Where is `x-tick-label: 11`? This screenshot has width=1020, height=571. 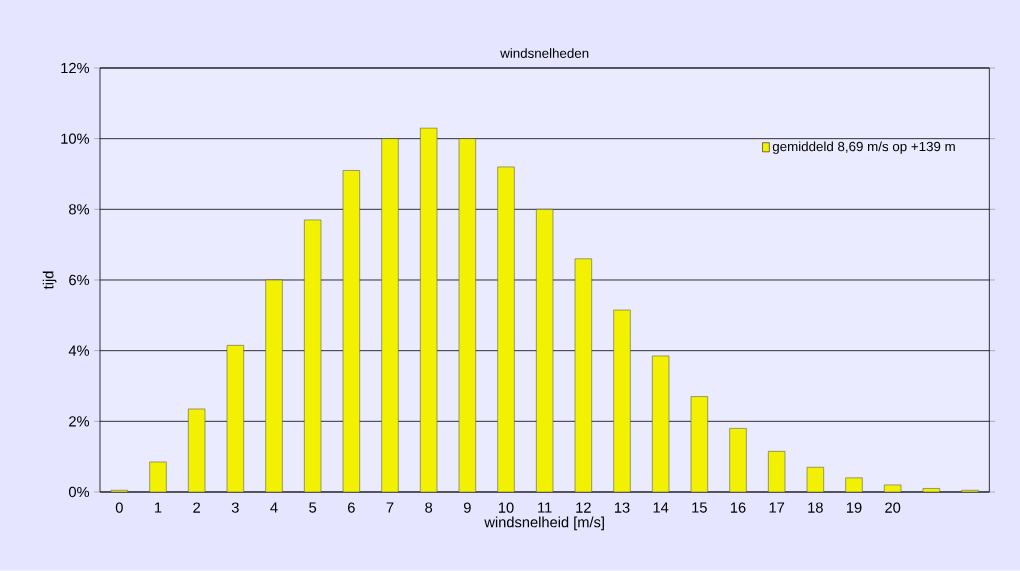
x-tick-label: 11 is located at coordinates (545, 507).